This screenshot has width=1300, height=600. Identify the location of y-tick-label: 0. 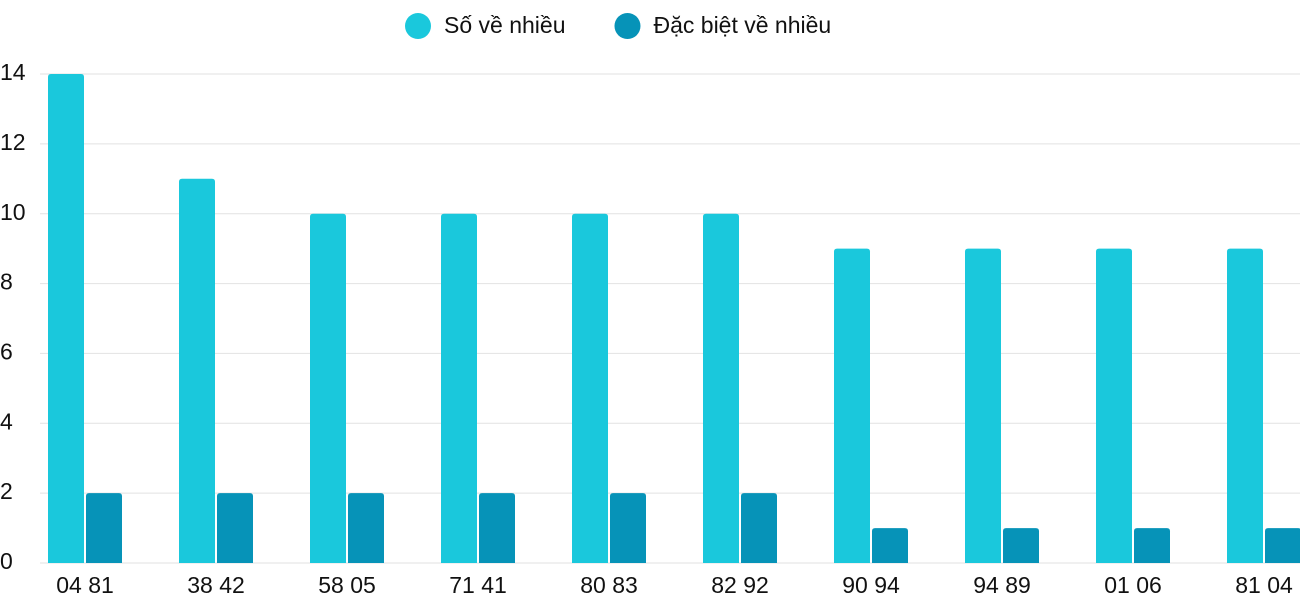
(6, 561).